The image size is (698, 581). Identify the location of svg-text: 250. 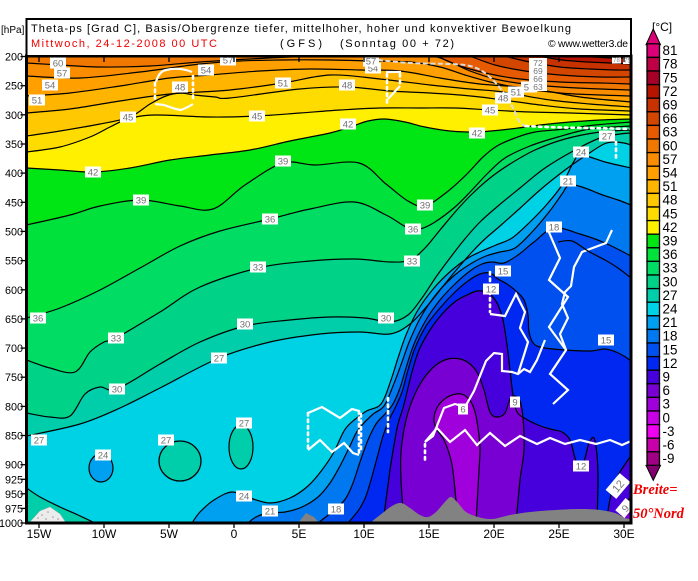
(14, 87).